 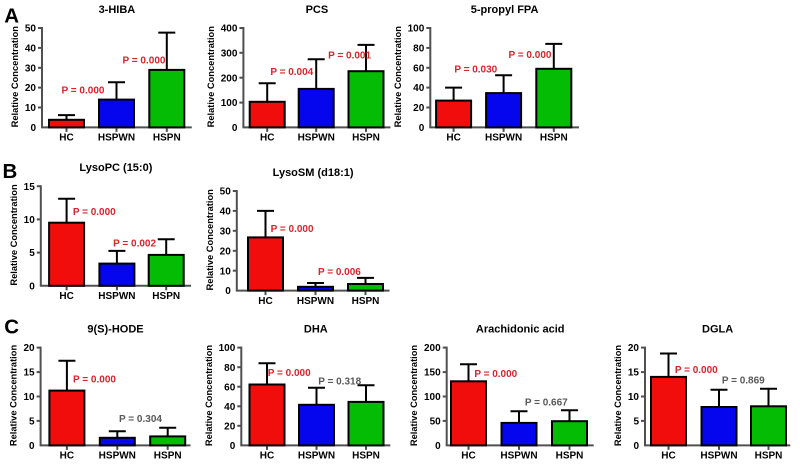 What do you see at coordinates (117, 10) in the screenshot?
I see `svg-text: 3-HIBA` at bounding box center [117, 10].